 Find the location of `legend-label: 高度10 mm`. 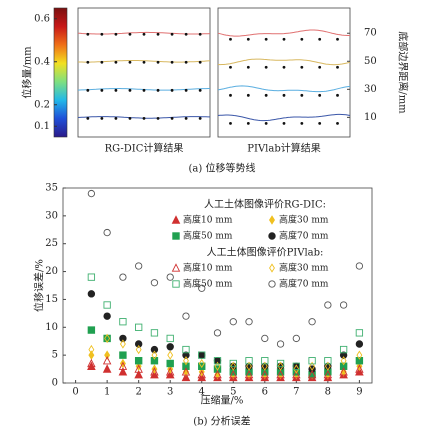

legend-label: 高度10 mm is located at coordinates (208, 268).